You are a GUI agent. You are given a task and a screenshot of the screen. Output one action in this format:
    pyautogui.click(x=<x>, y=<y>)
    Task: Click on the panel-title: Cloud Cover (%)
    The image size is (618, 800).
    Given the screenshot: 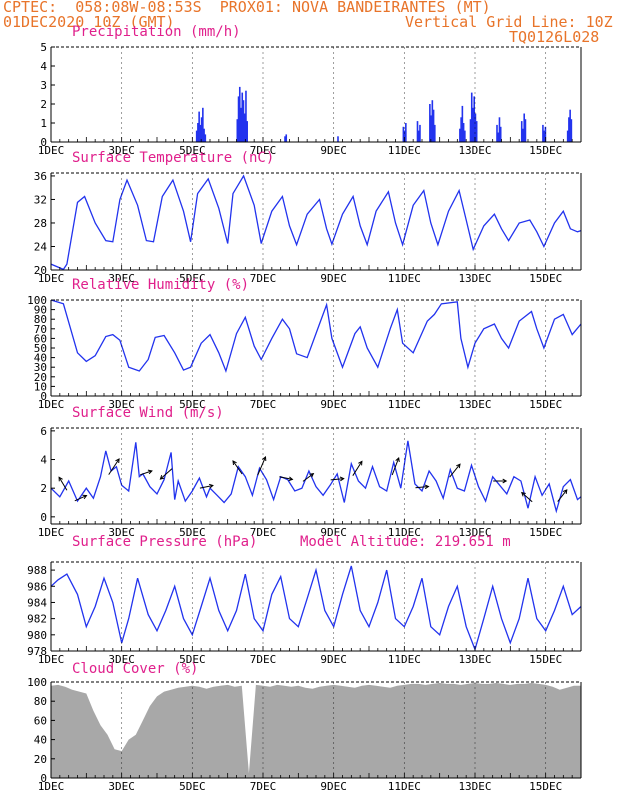 What is the action you would take?
    pyautogui.click(x=135, y=669)
    